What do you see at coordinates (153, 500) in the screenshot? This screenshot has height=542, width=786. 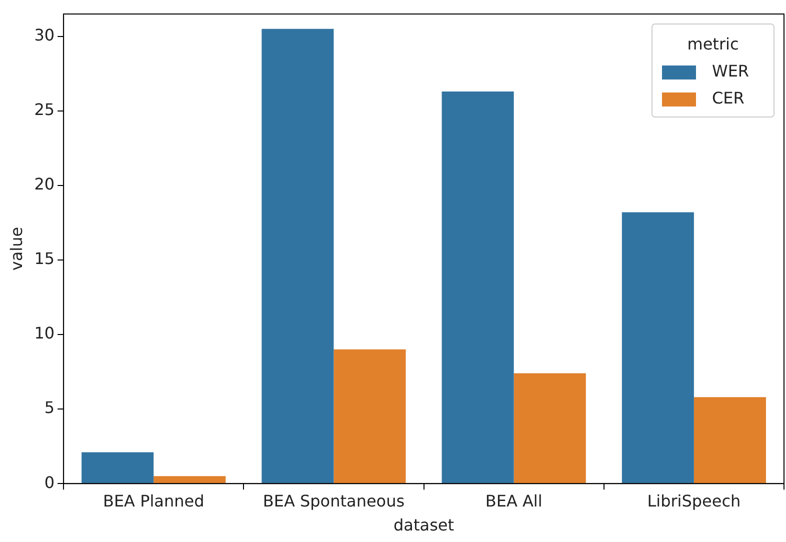 I see `x-tick-label: BEA Planned` at bounding box center [153, 500].